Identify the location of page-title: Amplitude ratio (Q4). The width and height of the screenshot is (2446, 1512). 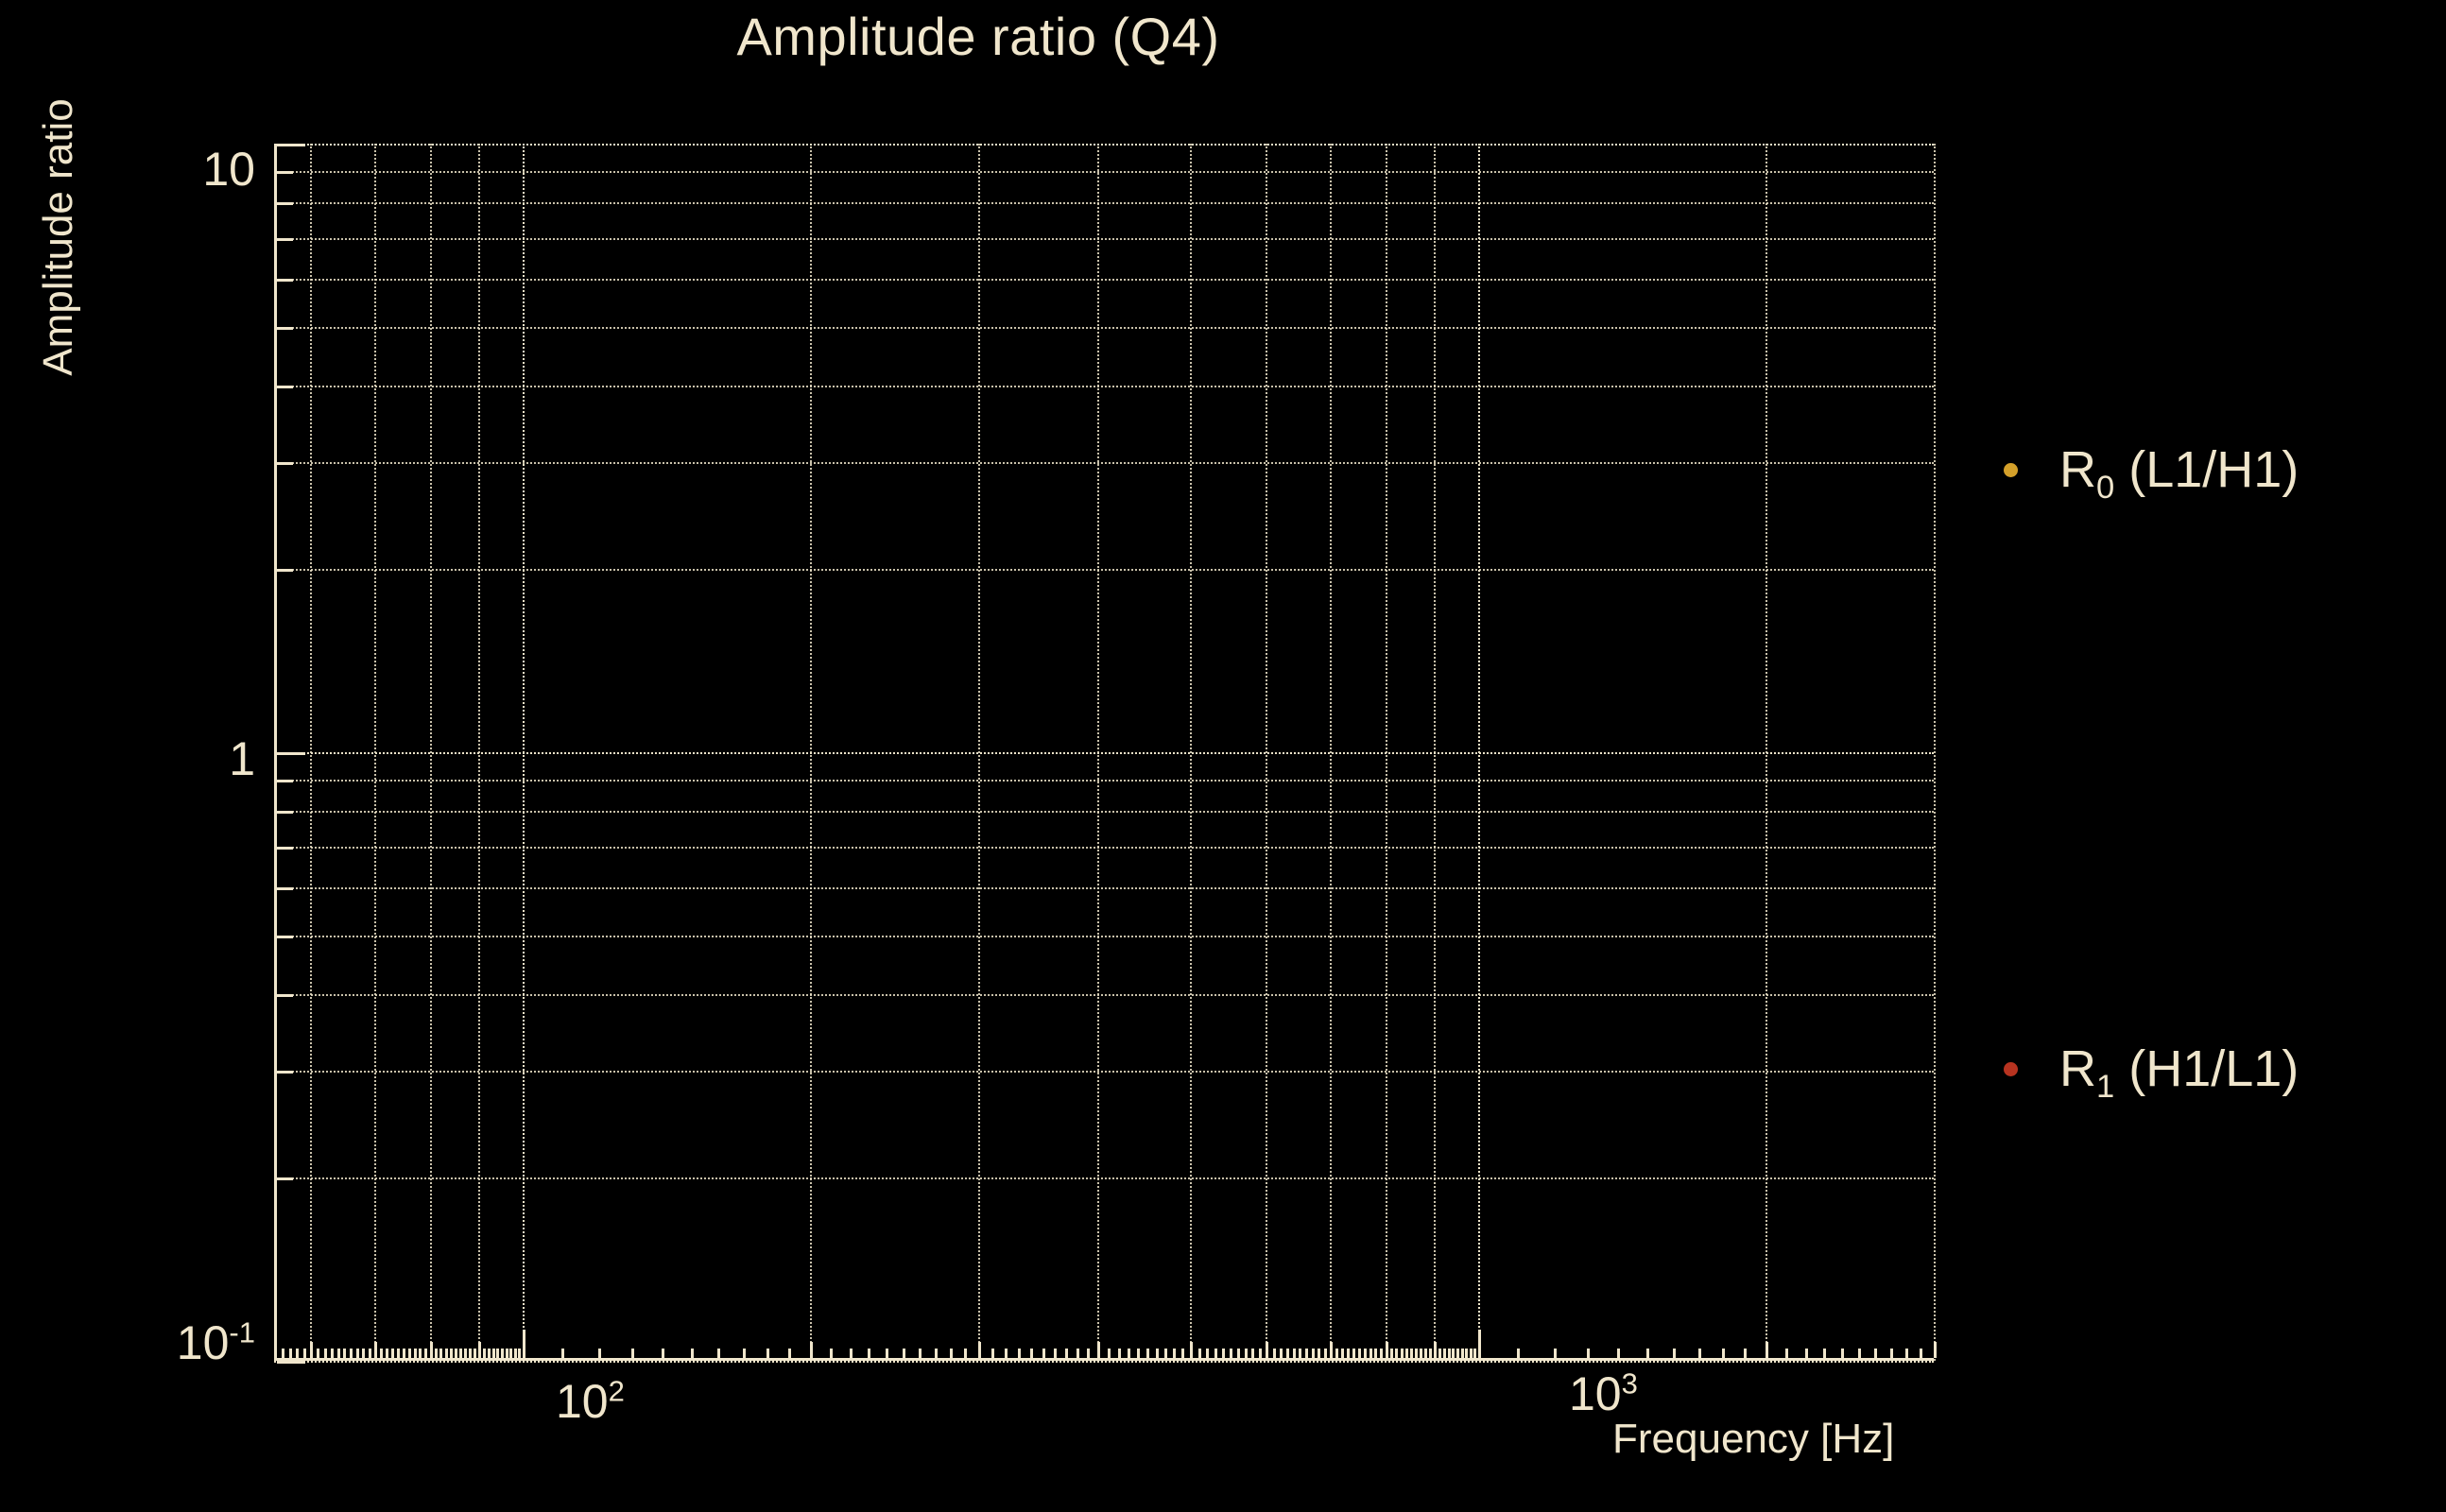
(978, 36).